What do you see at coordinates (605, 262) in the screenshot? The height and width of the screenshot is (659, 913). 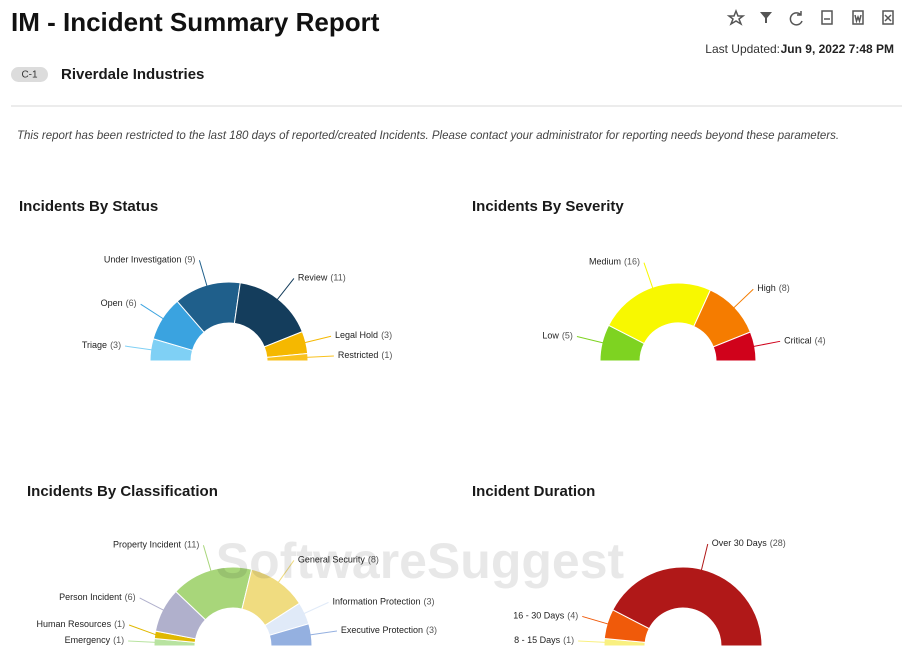 I see `slice-category: Medium` at bounding box center [605, 262].